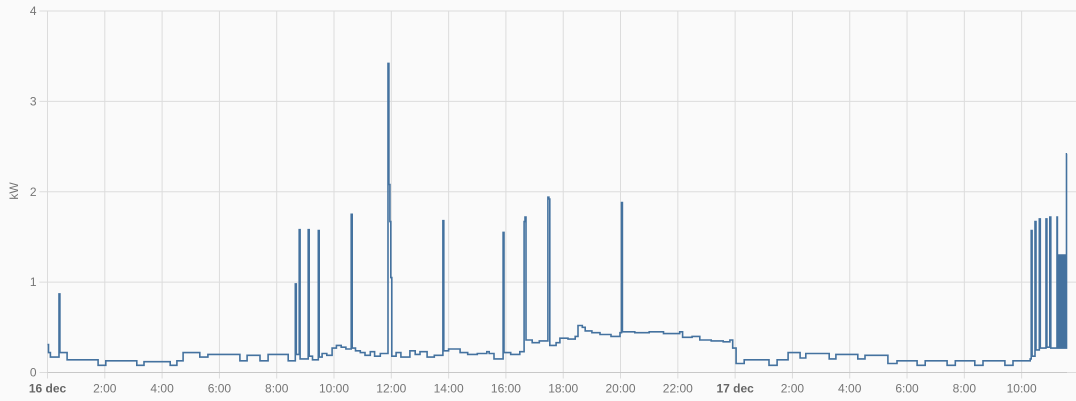  I want to click on x-tick-label: 12:00, so click(391, 389).